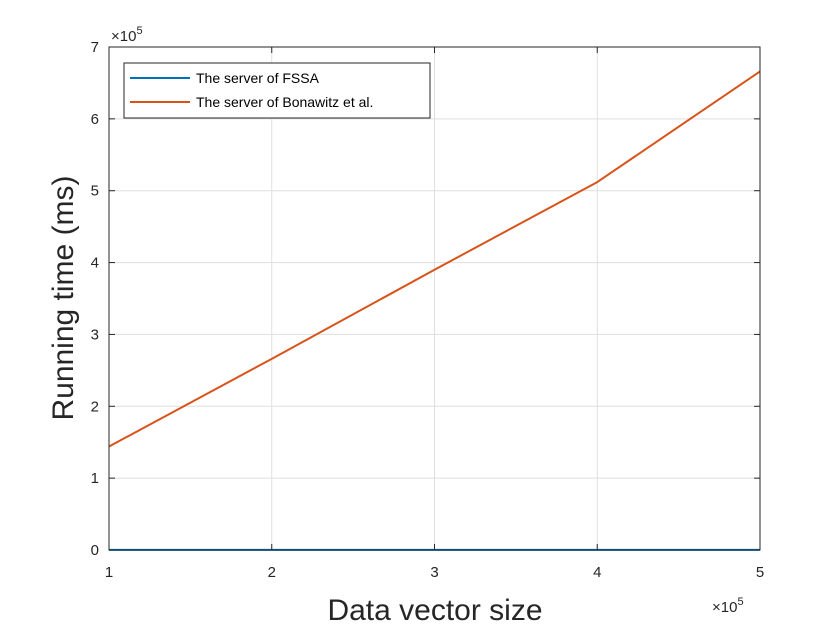 This screenshot has width=840, height=630. I want to click on x-axis-label: Data vector size, so click(434, 610).